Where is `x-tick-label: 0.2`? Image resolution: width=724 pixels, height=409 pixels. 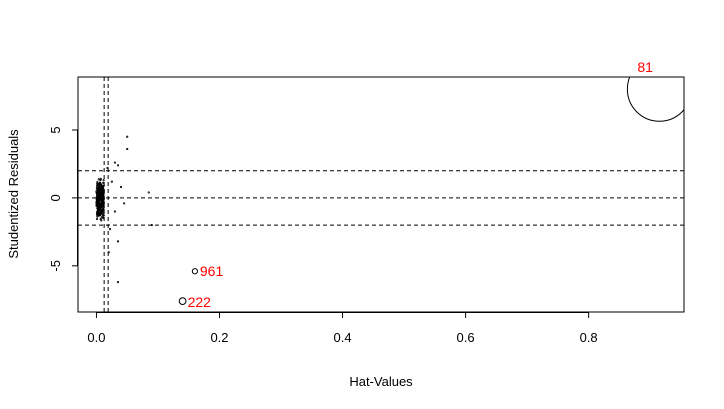 x-tick-label: 0.2 is located at coordinates (219, 337).